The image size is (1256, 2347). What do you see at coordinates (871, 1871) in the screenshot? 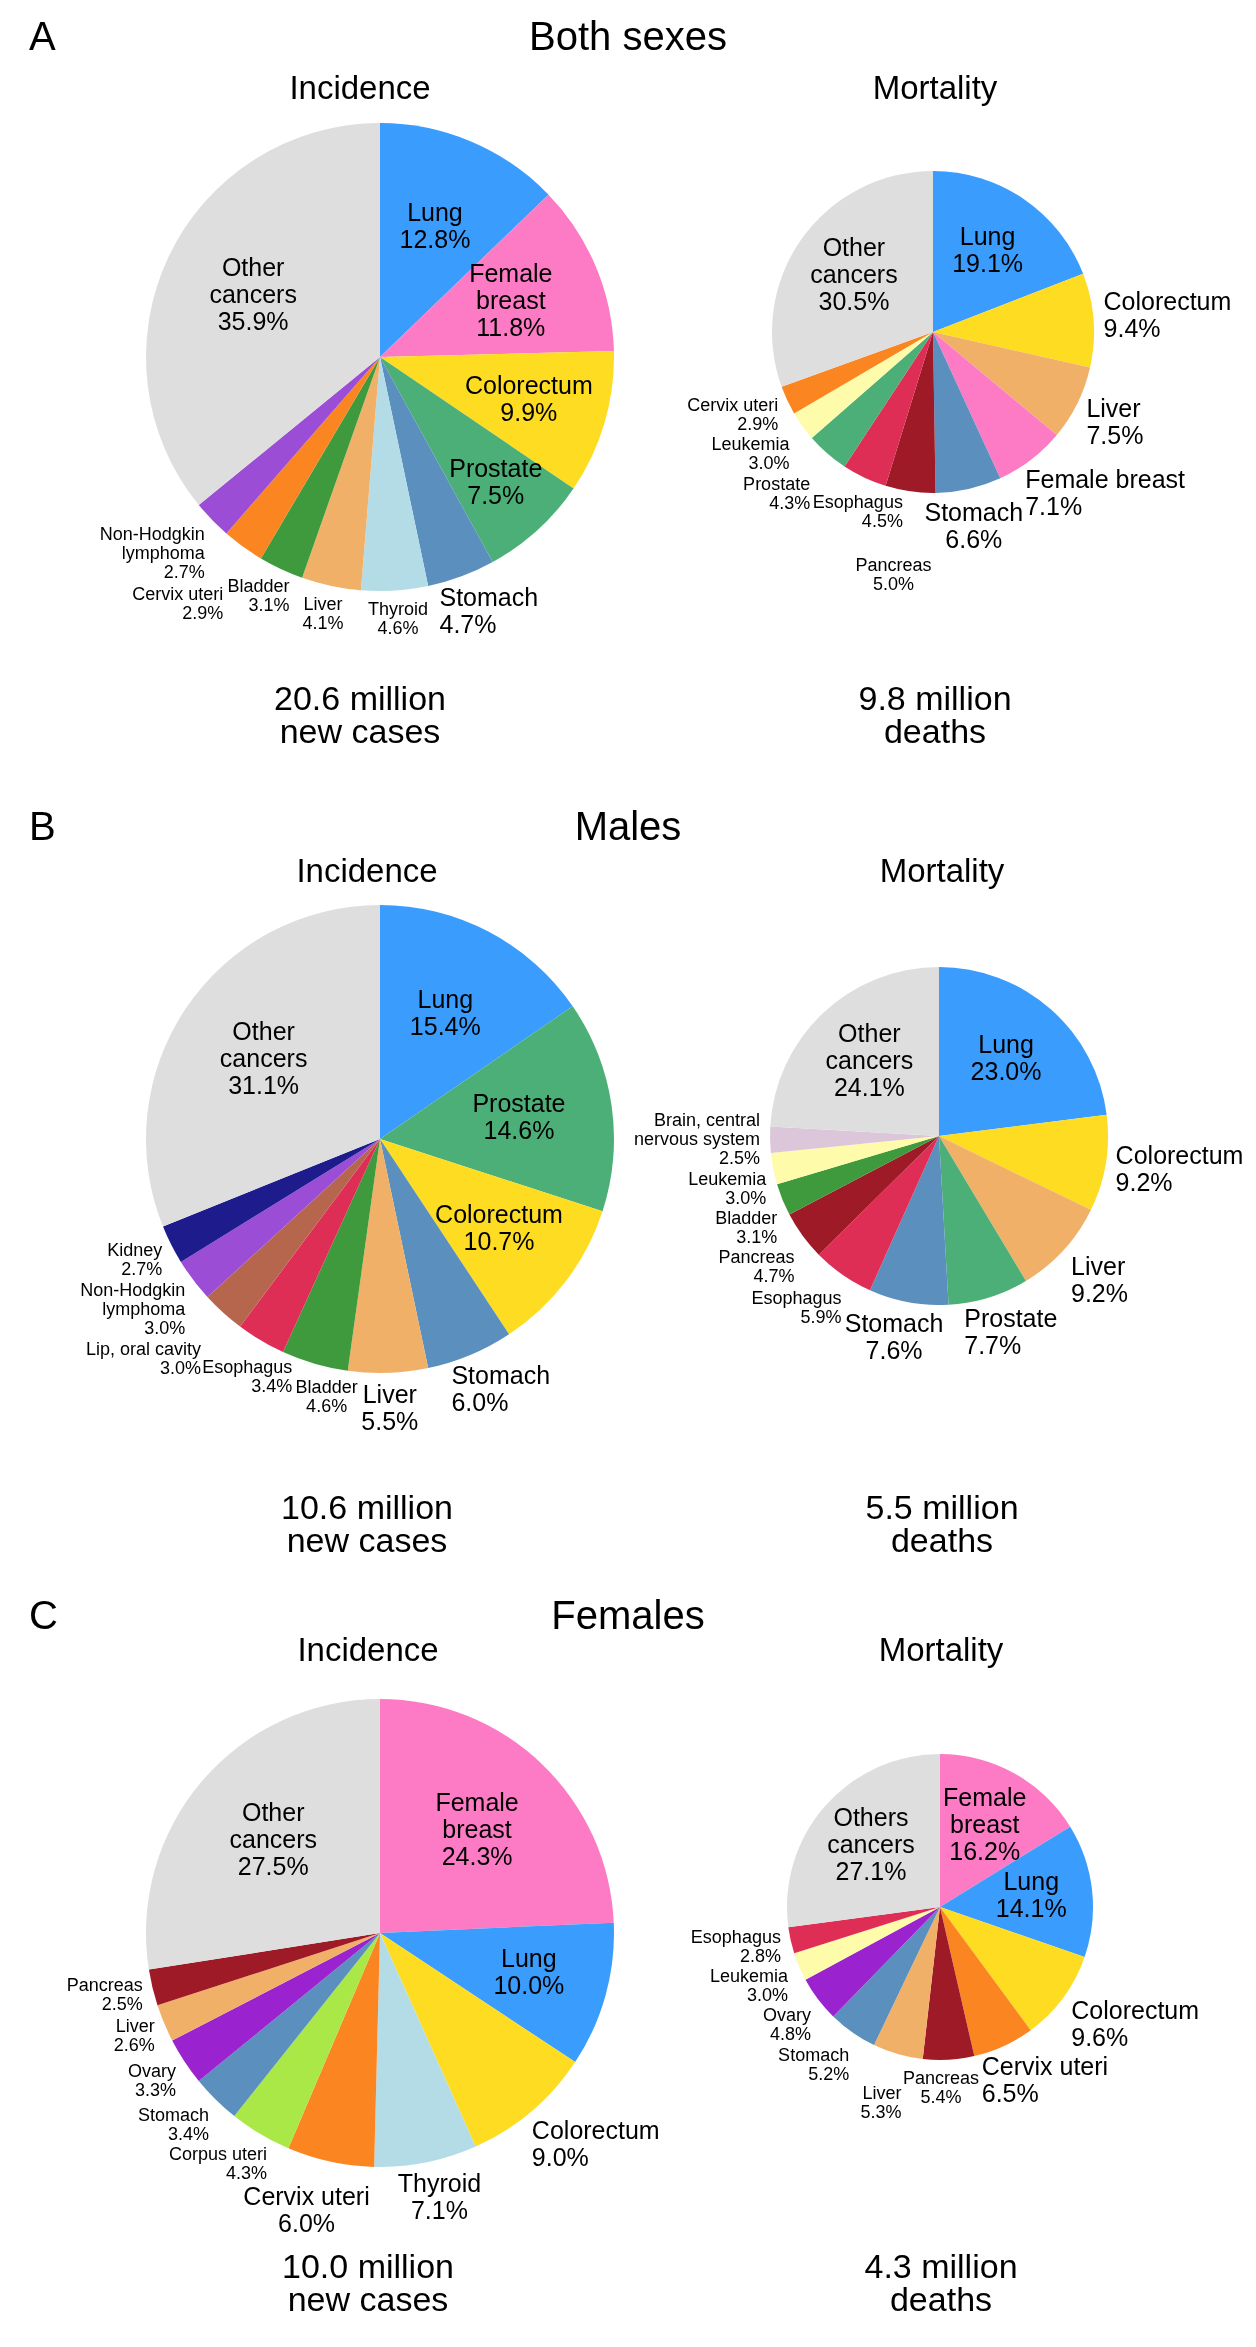
I see `data-label: 27.1%` at bounding box center [871, 1871].